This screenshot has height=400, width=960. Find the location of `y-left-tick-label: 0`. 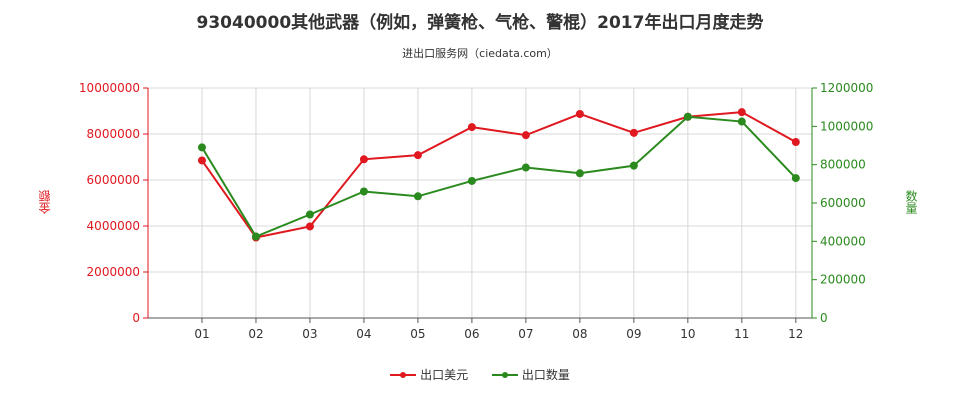

y-left-tick-label: 0 is located at coordinates (136, 318).